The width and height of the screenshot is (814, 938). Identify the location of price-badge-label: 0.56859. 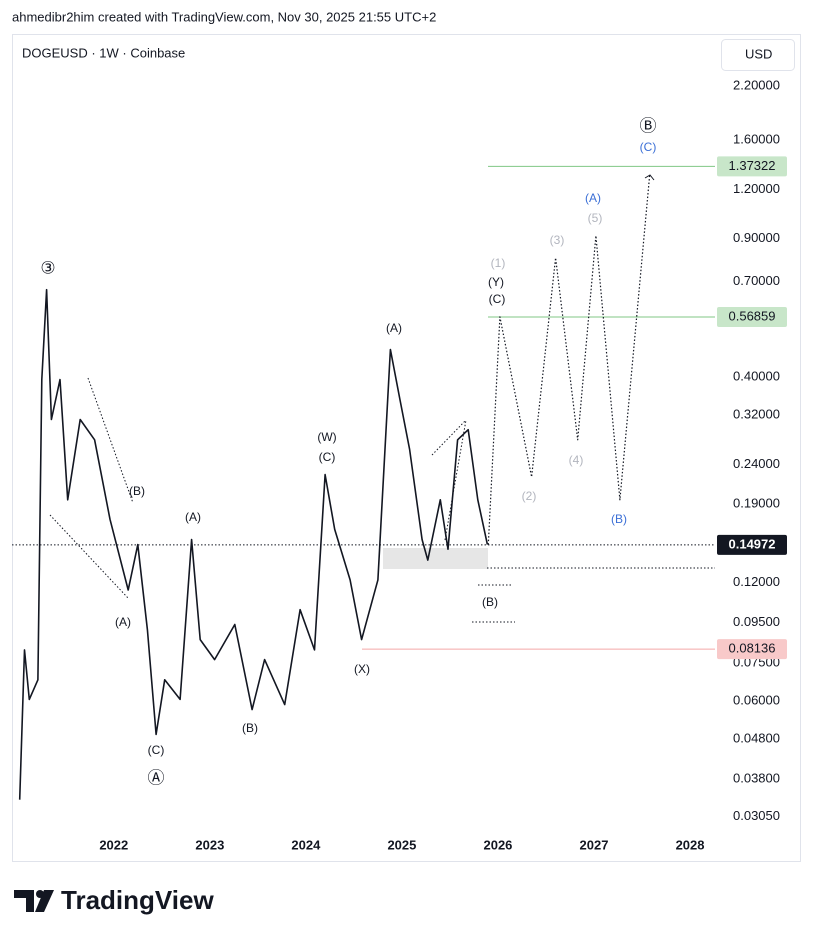
(752, 315).